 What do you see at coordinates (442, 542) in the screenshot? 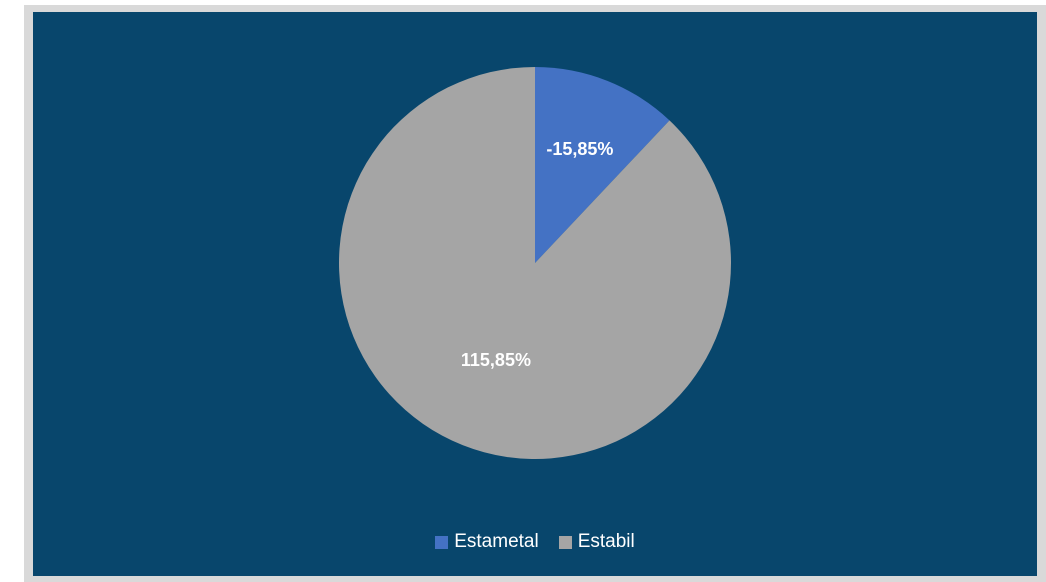
I see `legend-swatch-estametal` at bounding box center [442, 542].